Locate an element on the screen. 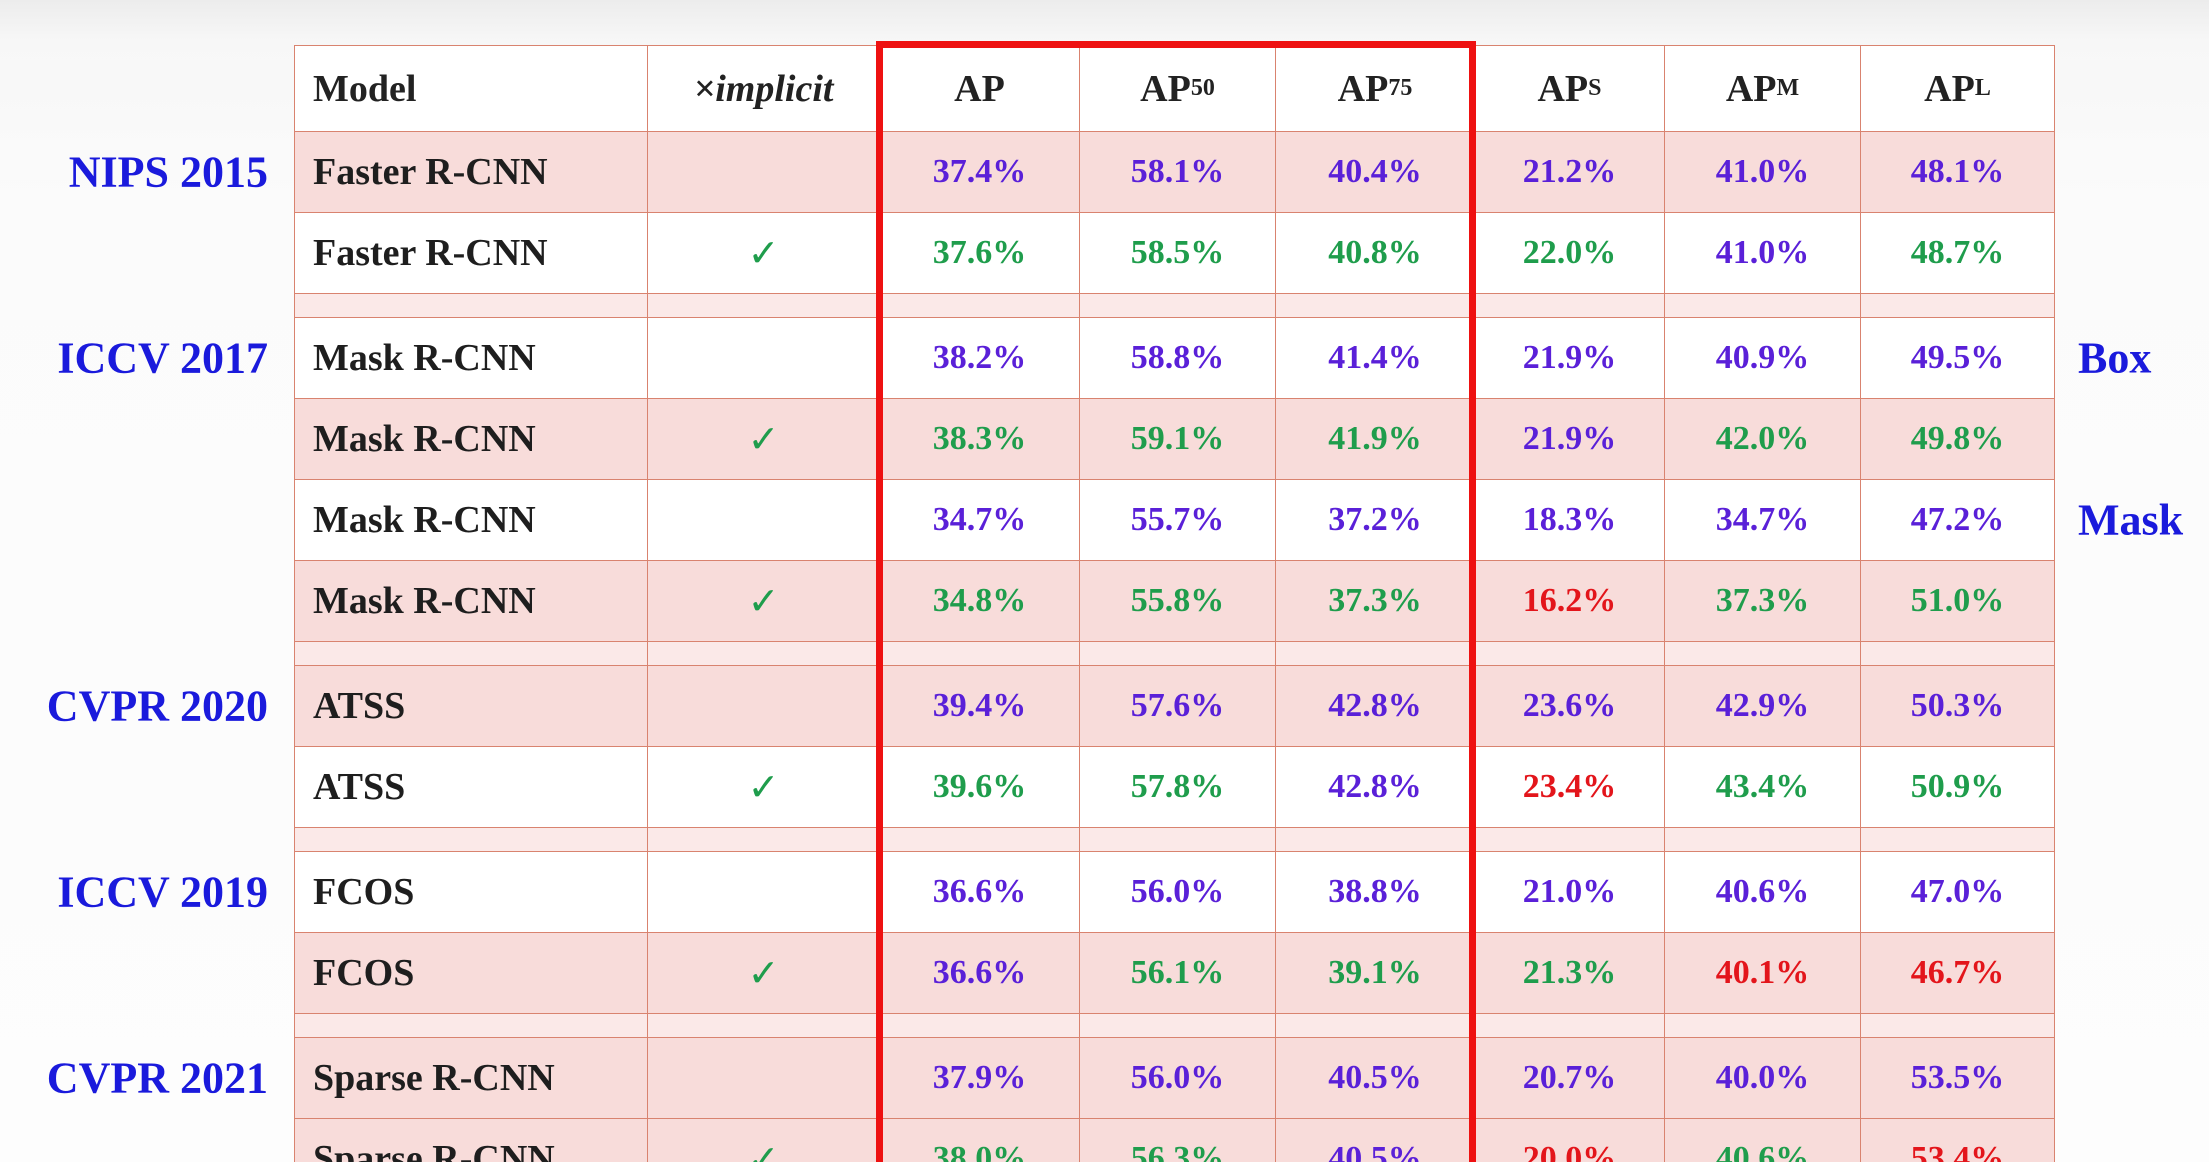  model-cell: ATSS is located at coordinates (471, 706).